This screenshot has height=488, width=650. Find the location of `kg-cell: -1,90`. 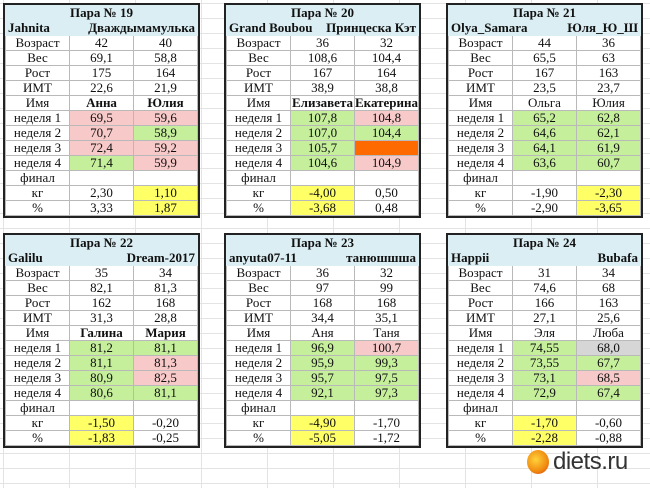

kg-cell: -1,90 is located at coordinates (544, 193).